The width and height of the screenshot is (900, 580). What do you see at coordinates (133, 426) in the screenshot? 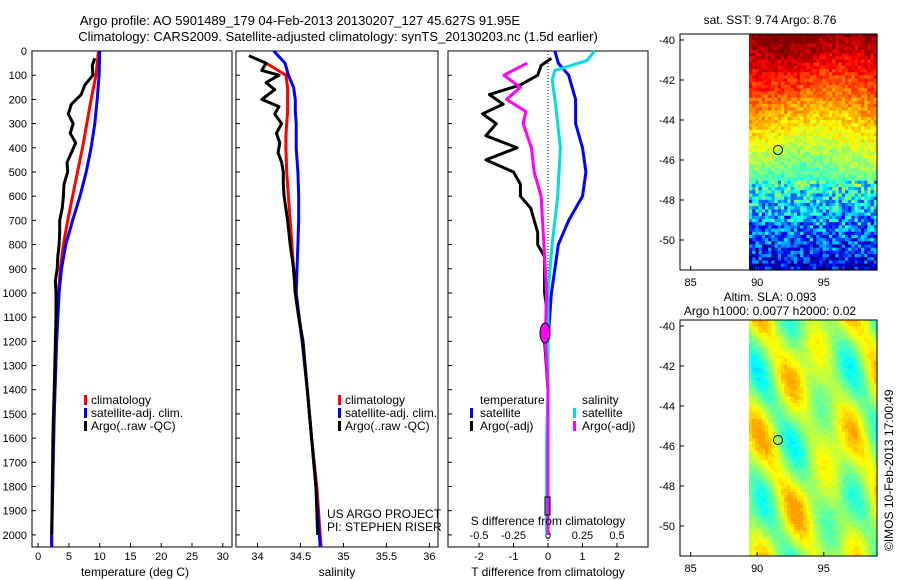
I see `legend-label-argo: Argo(..raw -QC)` at bounding box center [133, 426].